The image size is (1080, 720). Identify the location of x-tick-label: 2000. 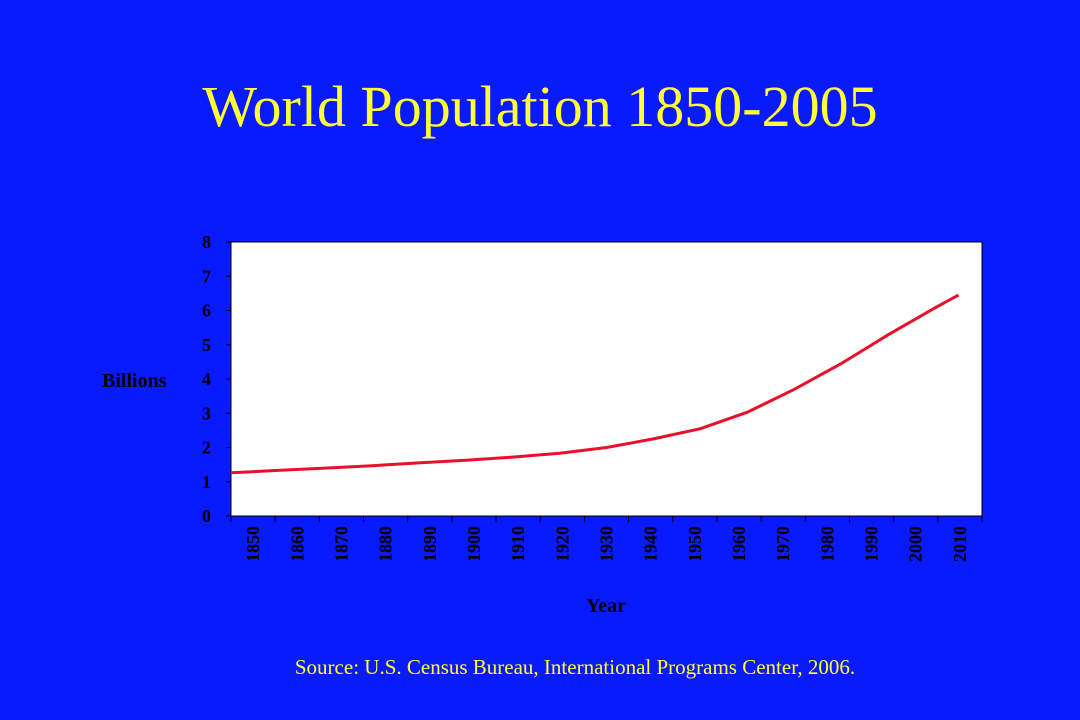
(916, 544).